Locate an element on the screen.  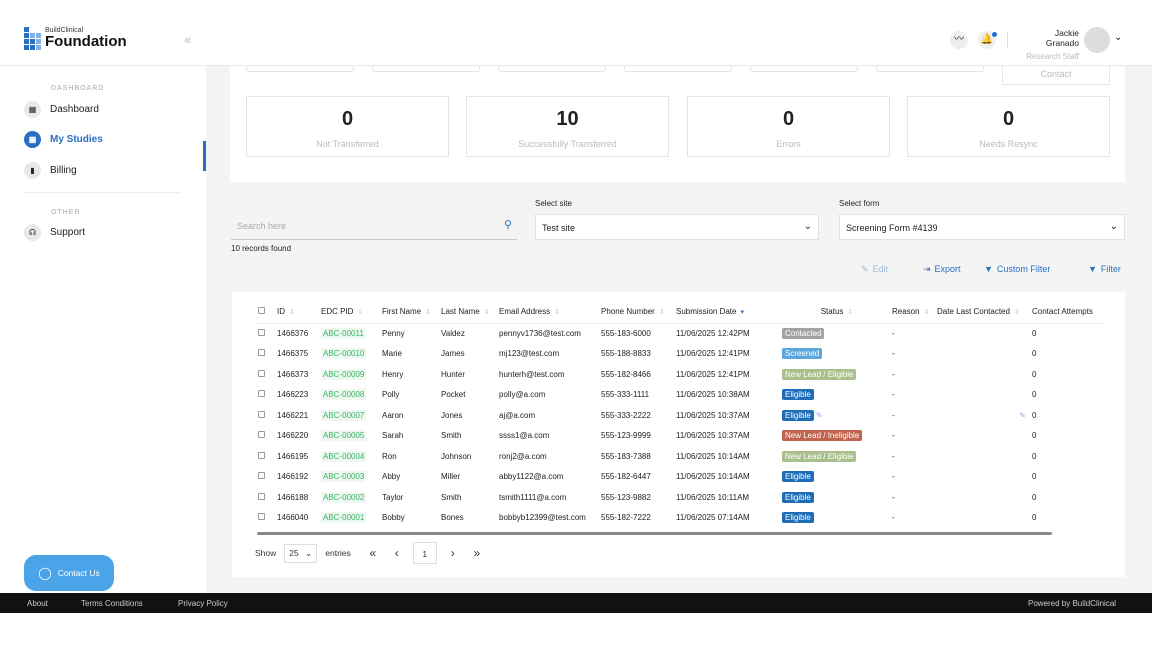
column-header: Reason ⇕ is located at coordinates (914, 312).